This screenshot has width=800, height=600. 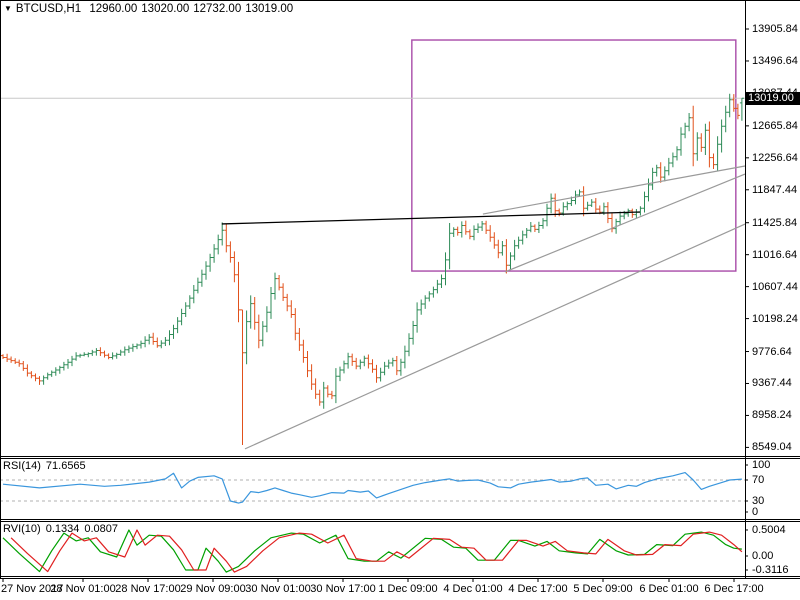 What do you see at coordinates (148, 589) in the screenshot?
I see `time-axis-label: 28 Nov 17:00` at bounding box center [148, 589].